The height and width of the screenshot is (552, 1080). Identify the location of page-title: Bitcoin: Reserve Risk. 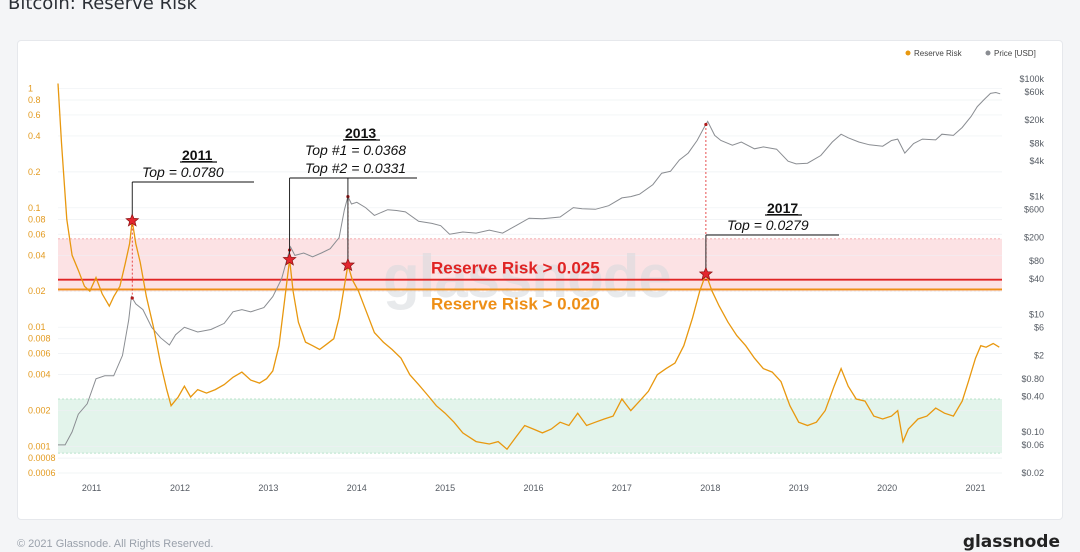
(102, 7).